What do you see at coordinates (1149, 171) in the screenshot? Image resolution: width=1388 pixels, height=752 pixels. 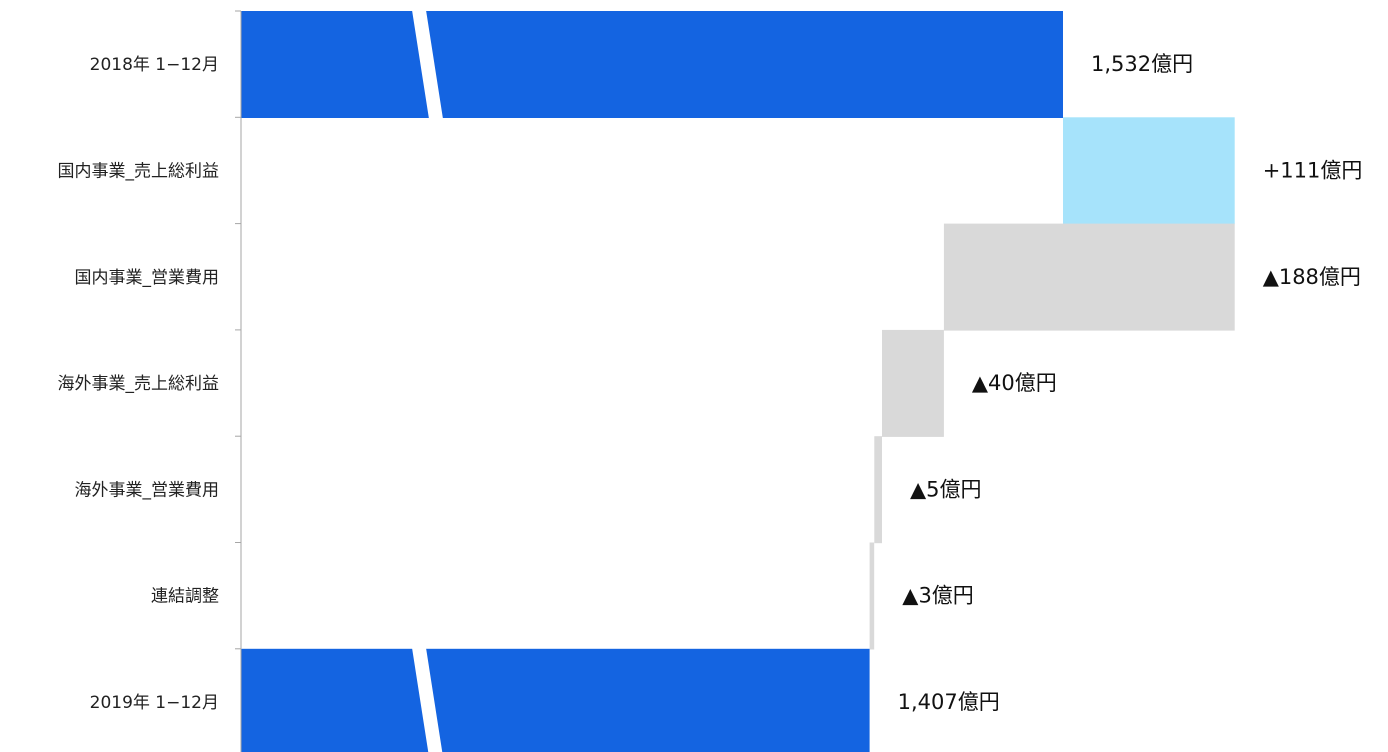 I see `bar-increase` at bounding box center [1149, 171].